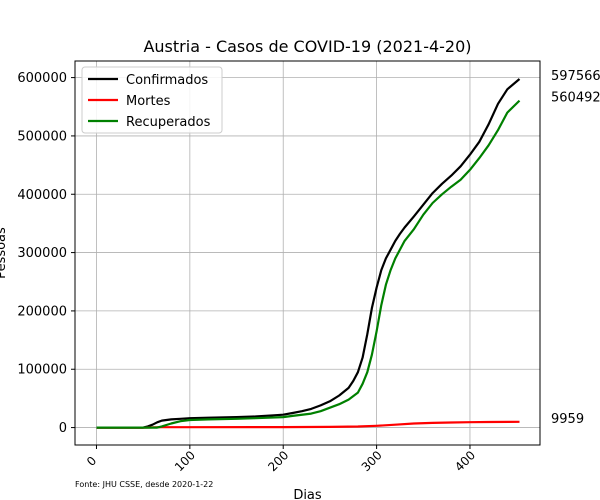 Image resolution: width=600 pixels, height=500 pixels. I want to click on legend-box, so click(152, 100).